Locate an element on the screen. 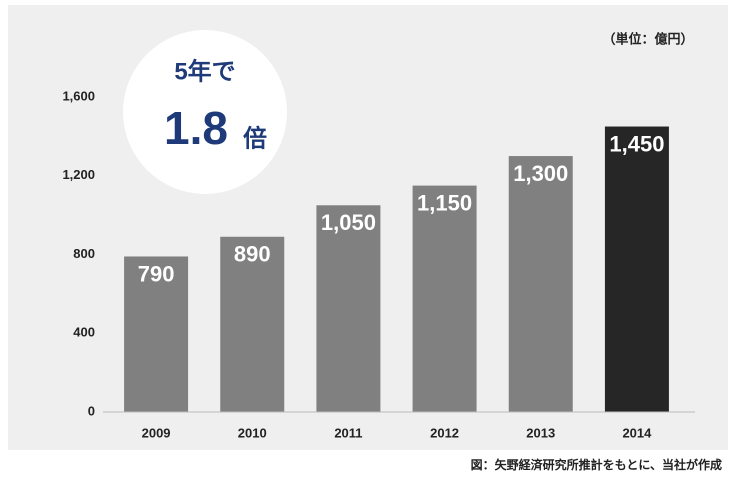  x-tick-label: 2013 is located at coordinates (540, 432).